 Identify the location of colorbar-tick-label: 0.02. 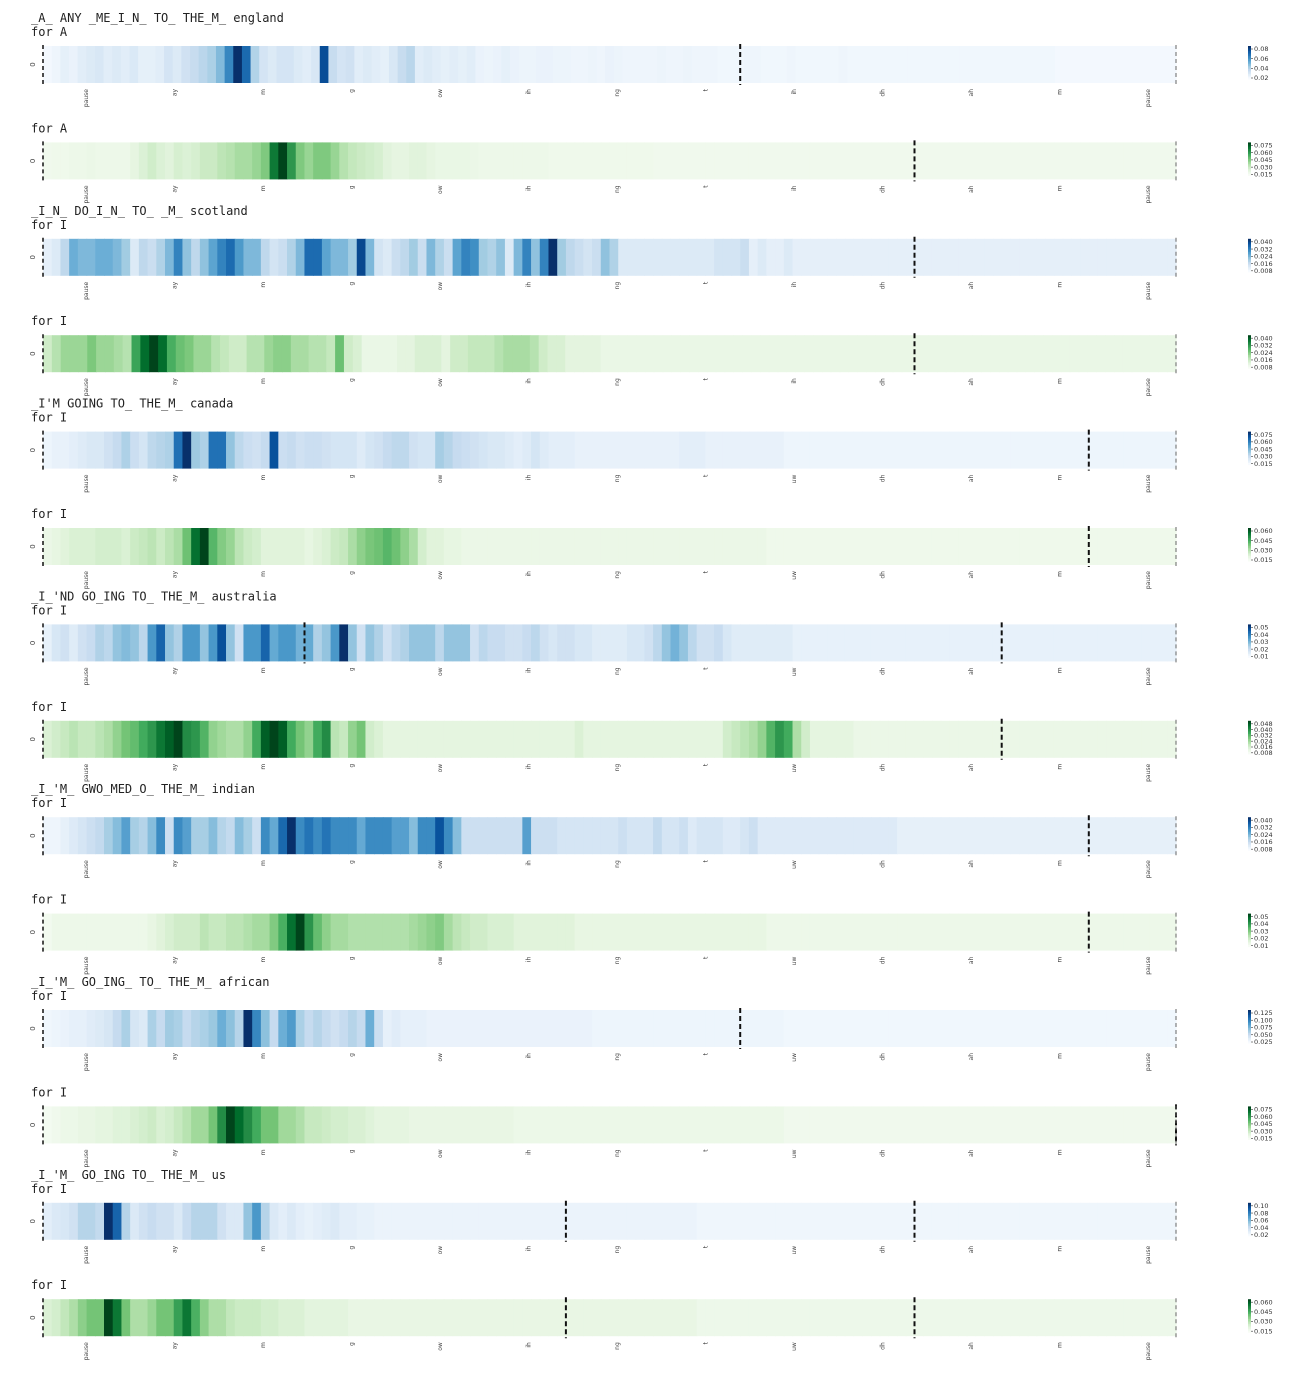
(1261, 649).